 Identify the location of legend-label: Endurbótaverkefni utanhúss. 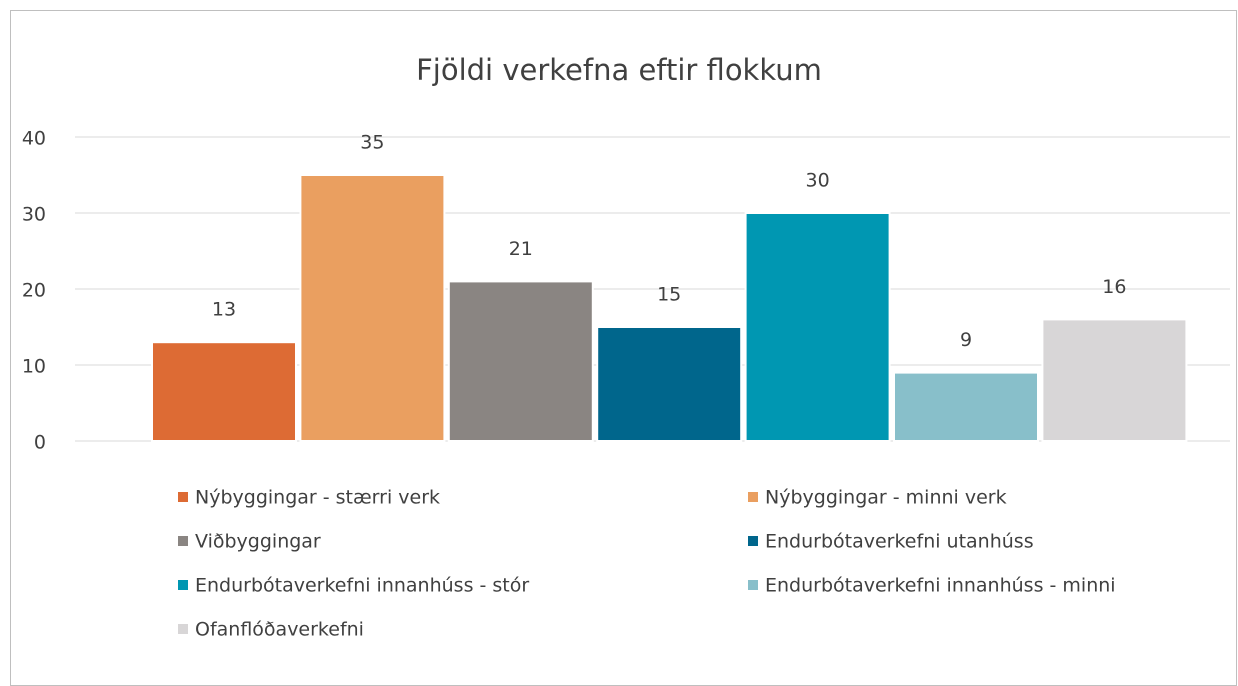
(899, 542).